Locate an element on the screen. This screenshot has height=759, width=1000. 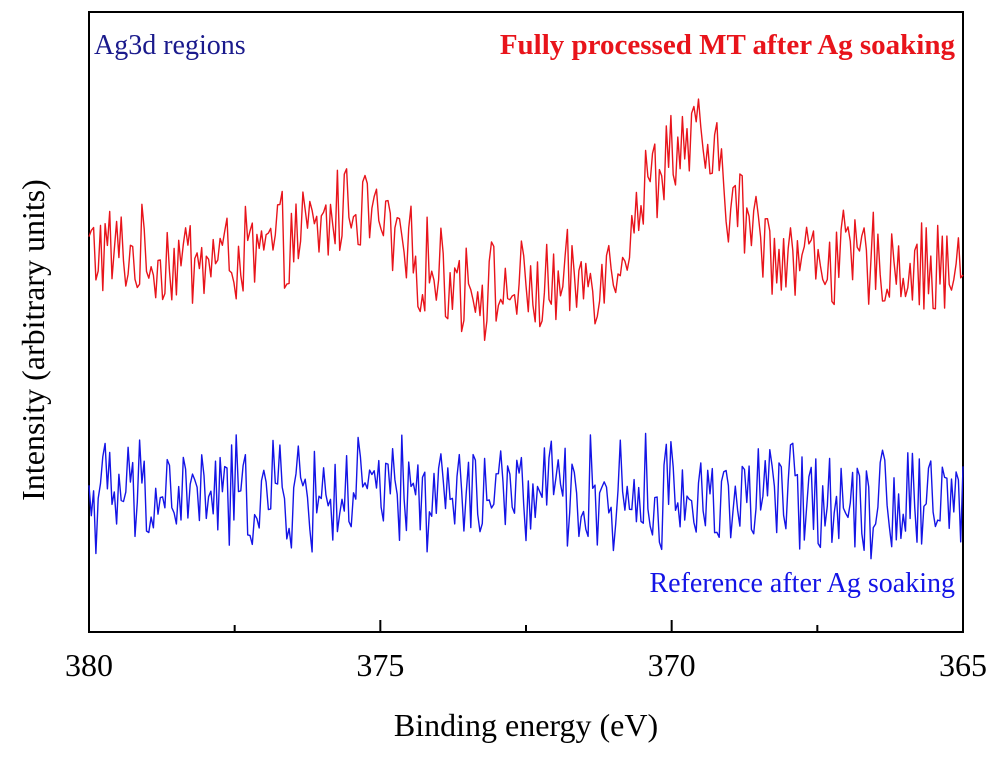
x-ticks is located at coordinates (526, 626).